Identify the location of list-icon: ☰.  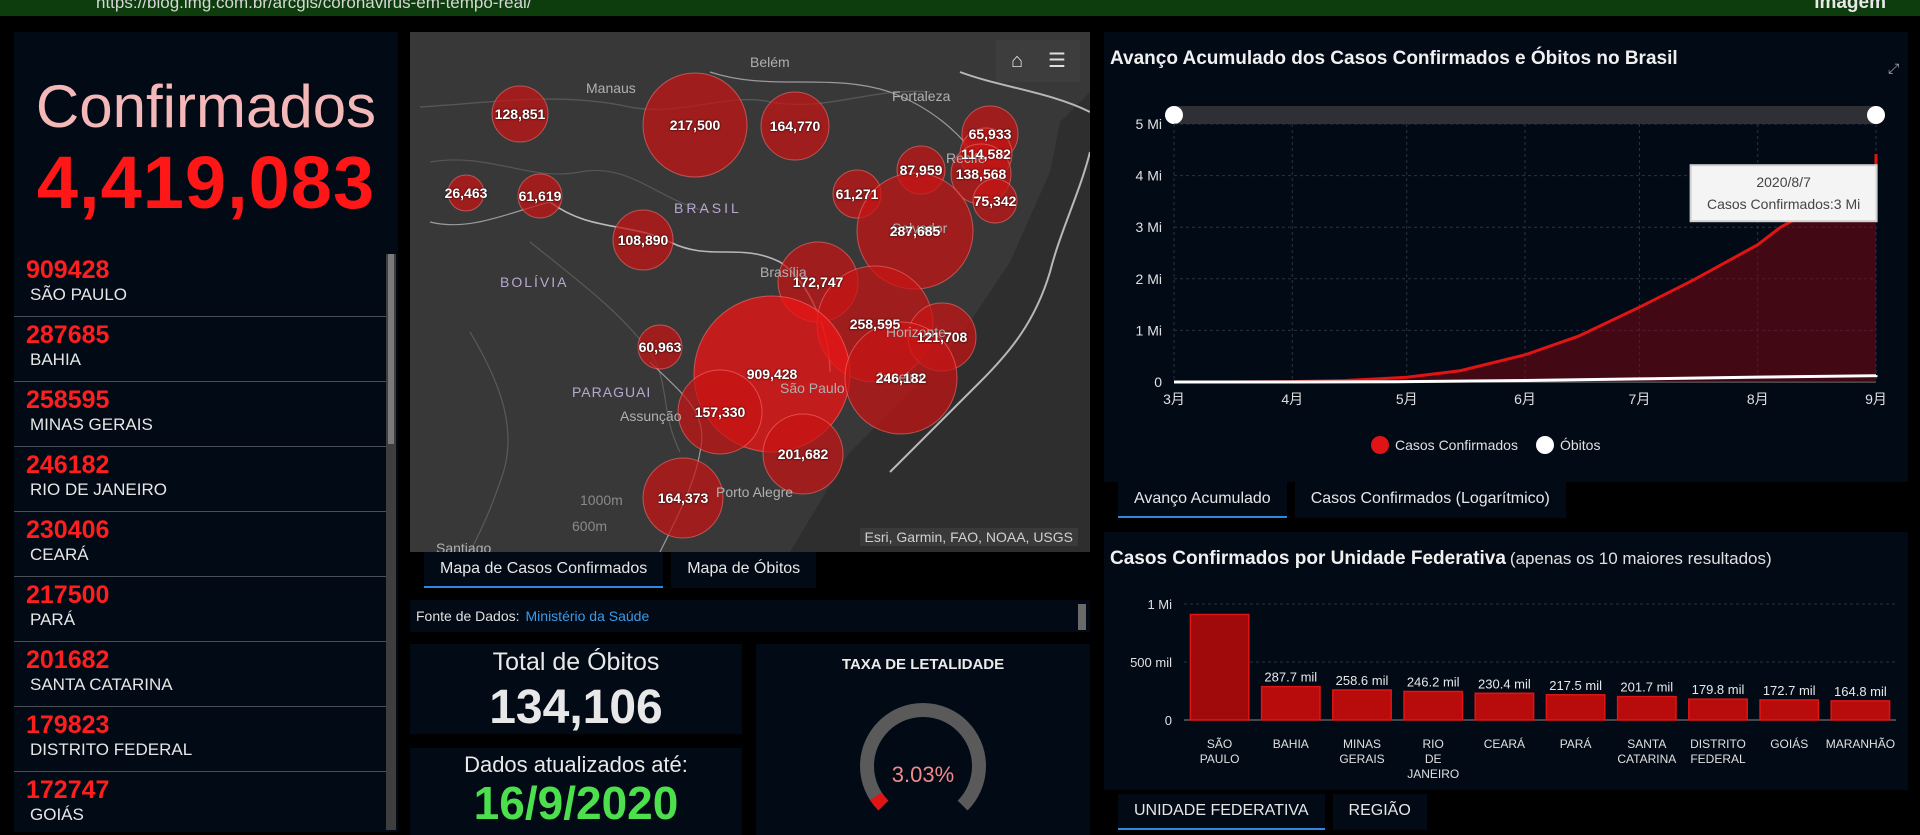
(1057, 61).